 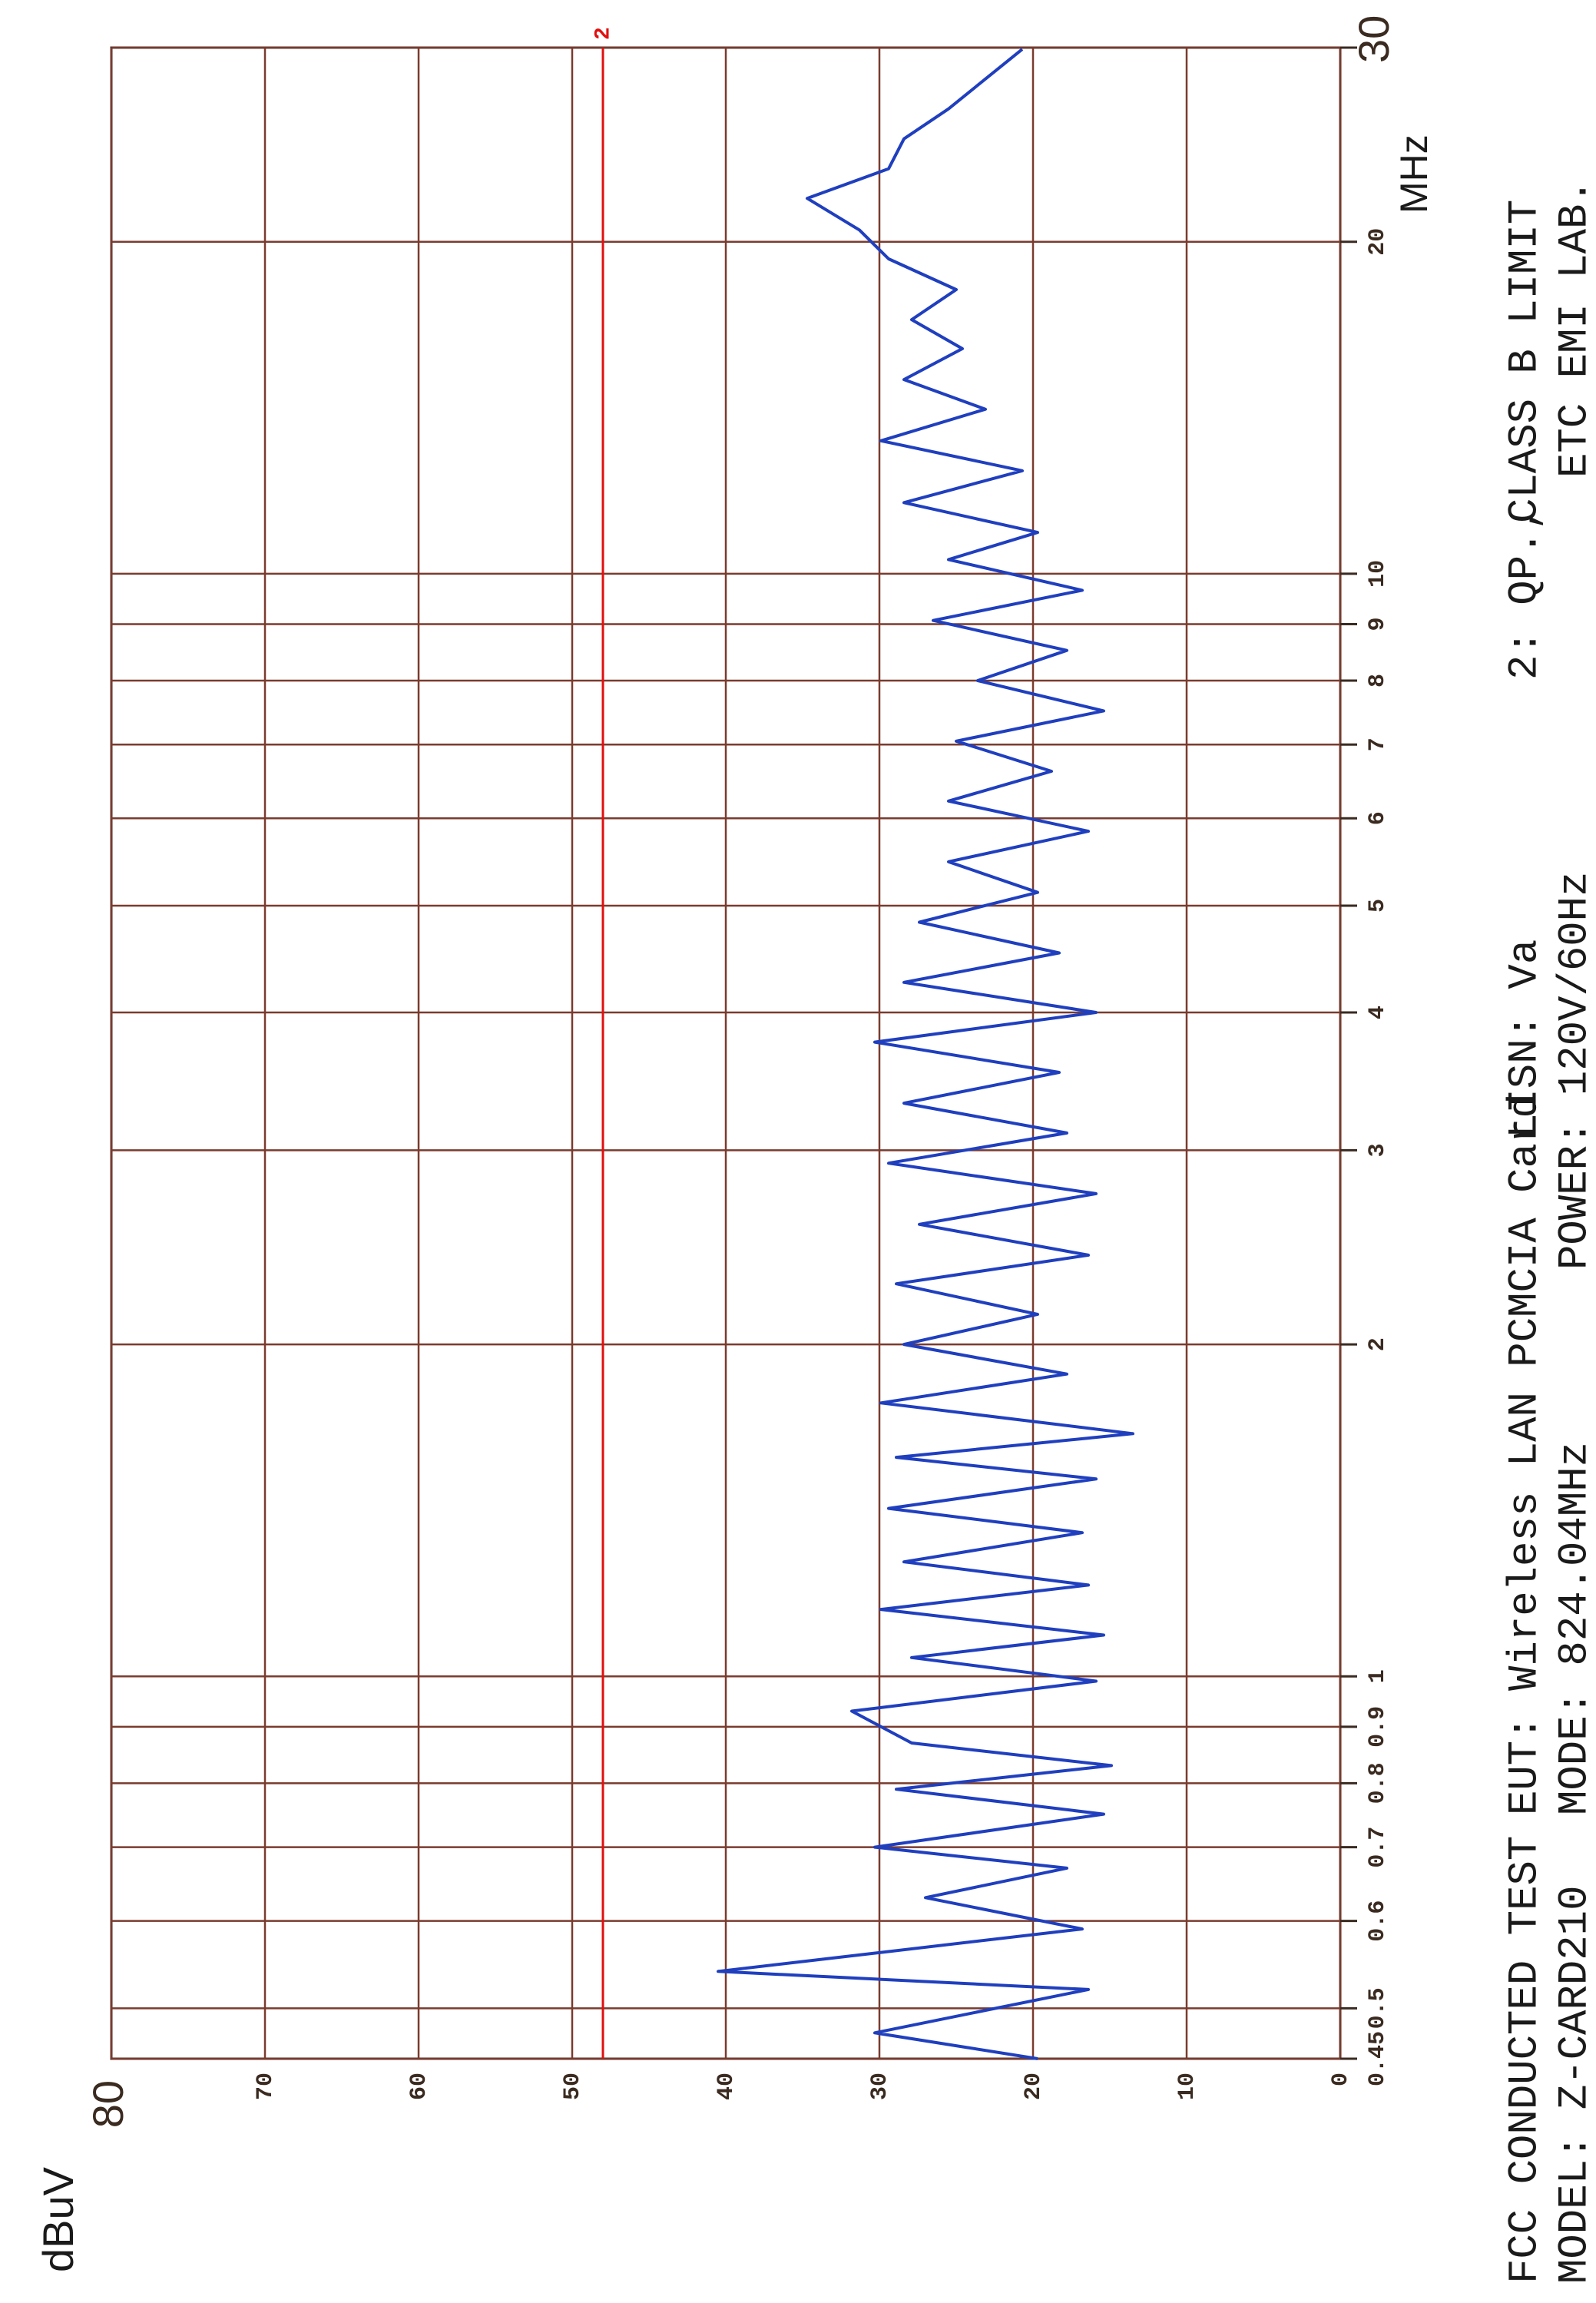 I want to click on annotation: POWER: 120V/60Hz, so click(x=1573, y=1071).